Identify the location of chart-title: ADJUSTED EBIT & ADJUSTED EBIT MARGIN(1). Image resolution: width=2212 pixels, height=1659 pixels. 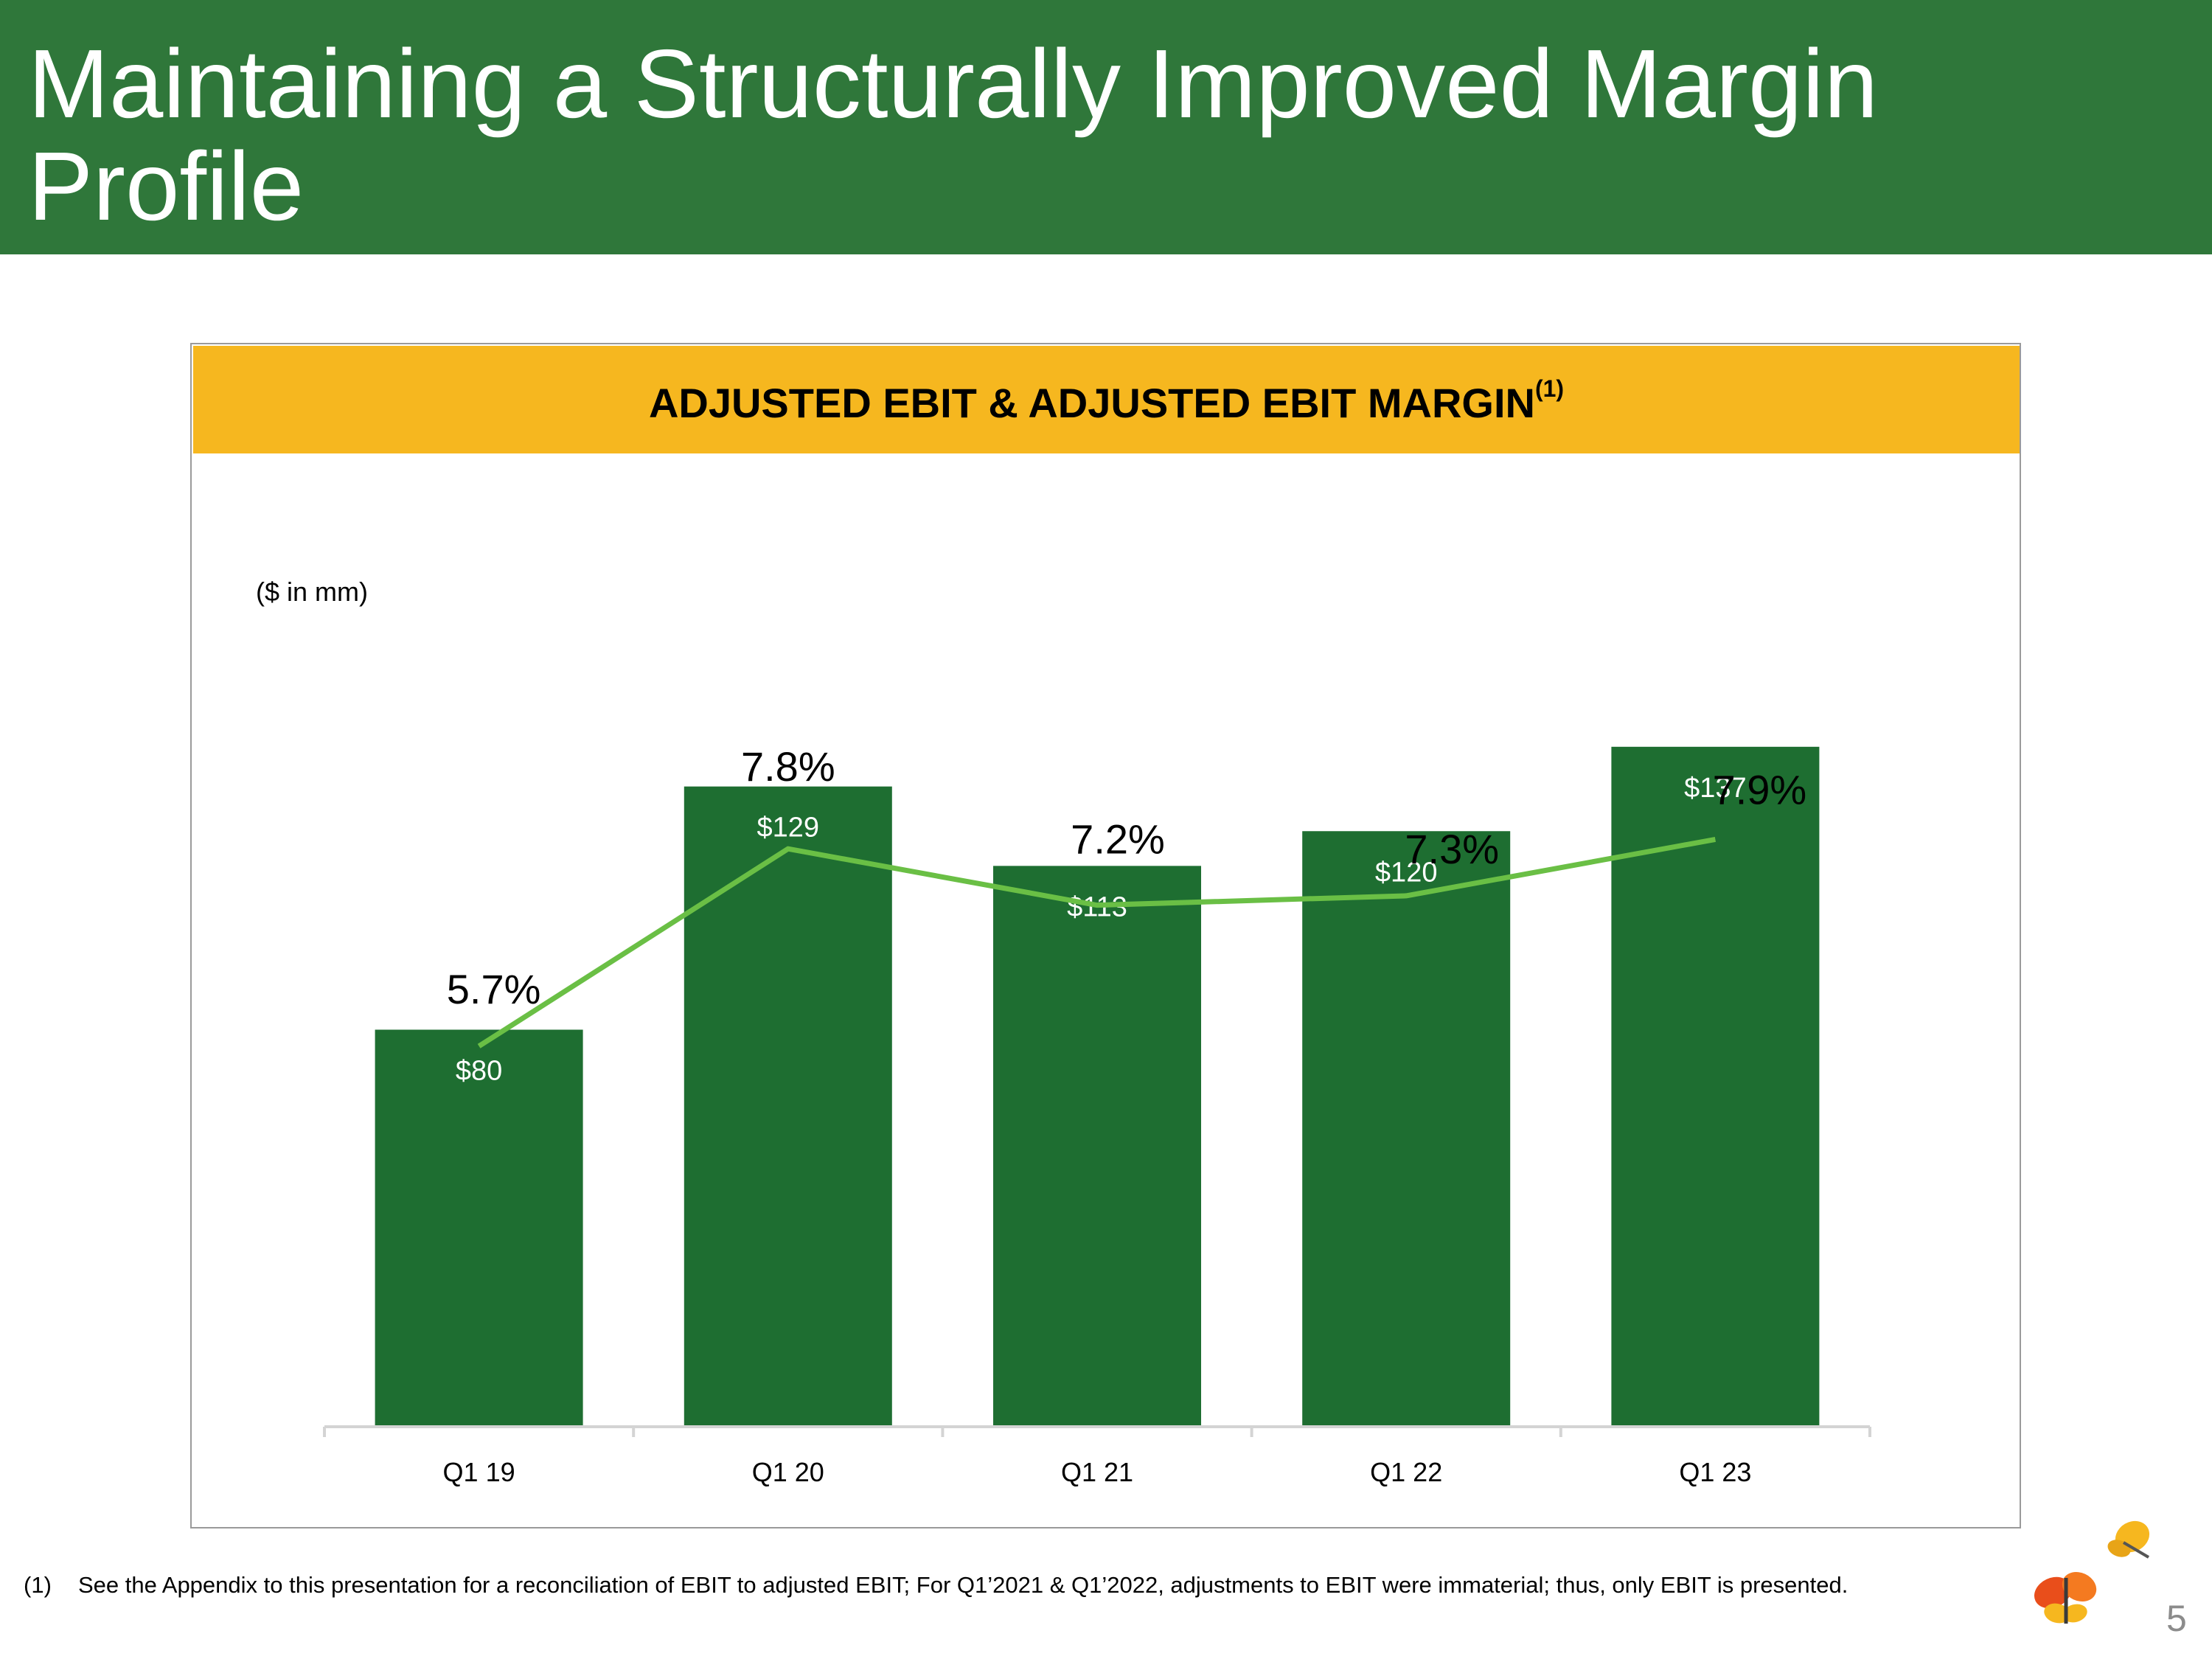
(1106, 401).